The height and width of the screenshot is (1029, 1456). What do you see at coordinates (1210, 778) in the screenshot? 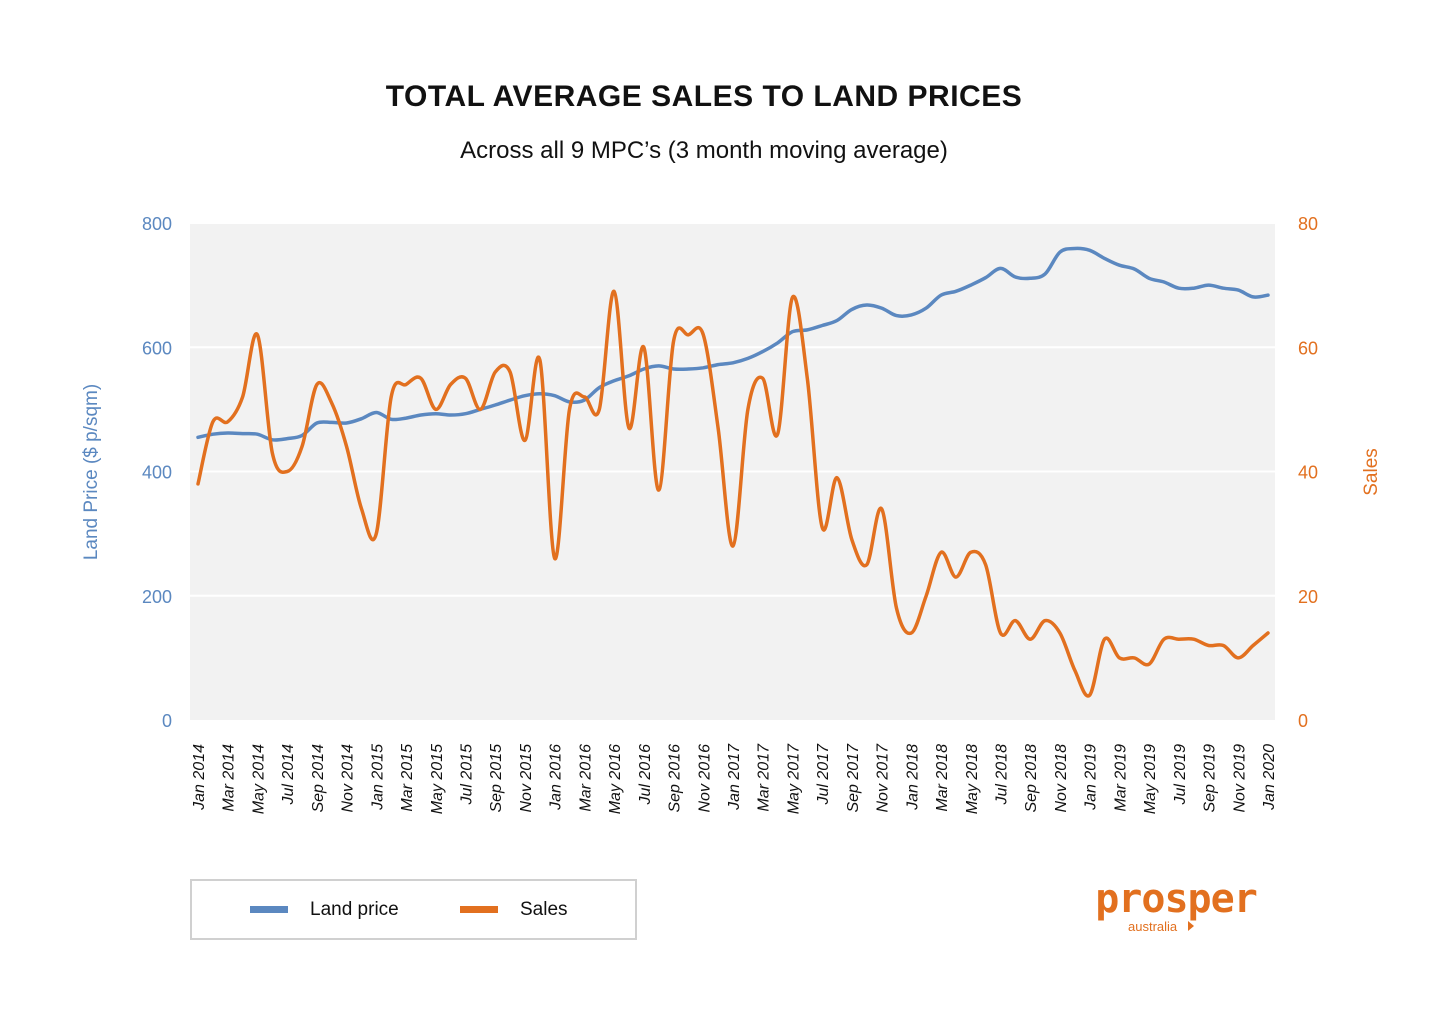
I see `x-tick-label: Sep 2019` at bounding box center [1210, 778].